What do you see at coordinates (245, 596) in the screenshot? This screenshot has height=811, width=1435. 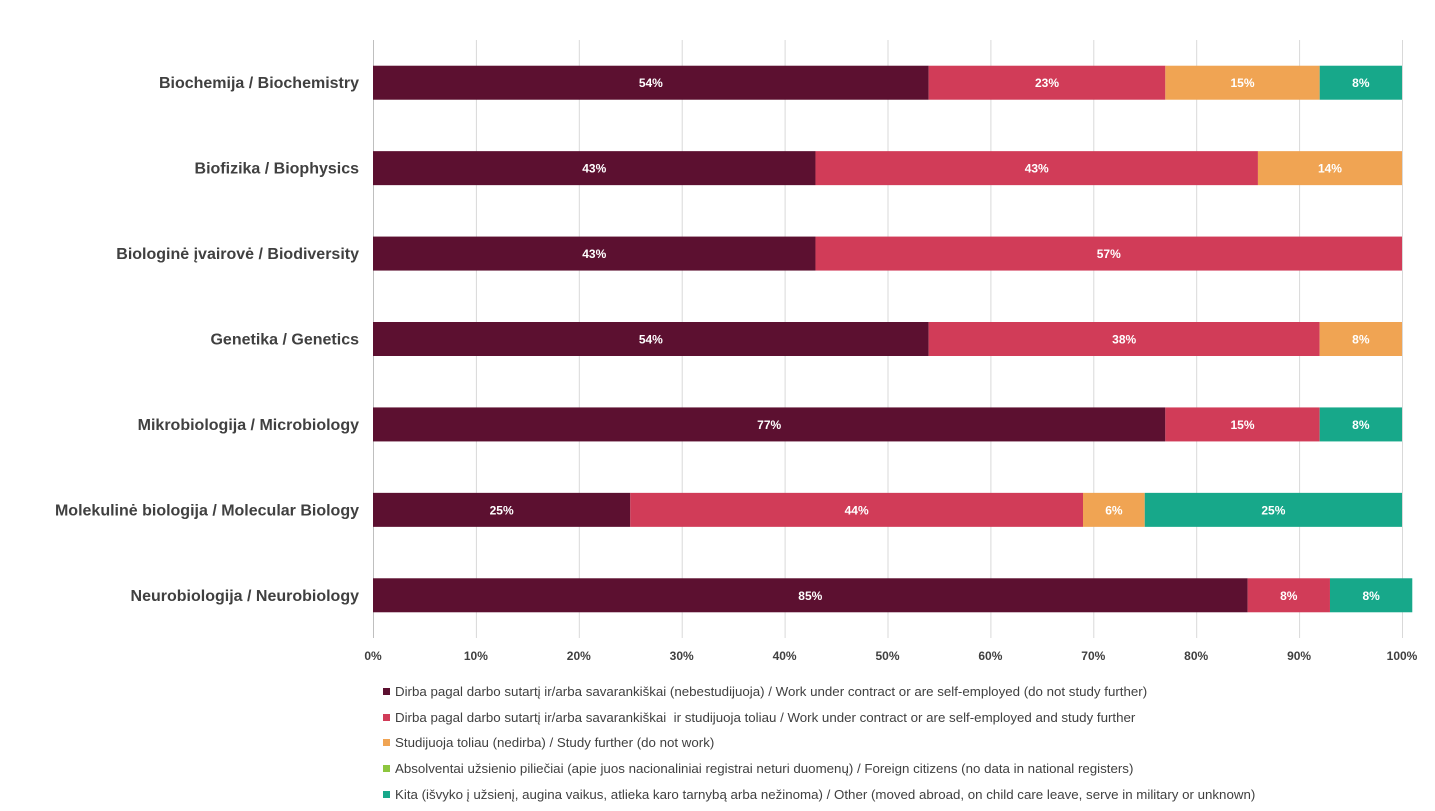 I see `category-label: Neurobiologija / Neurobiology` at bounding box center [245, 596].